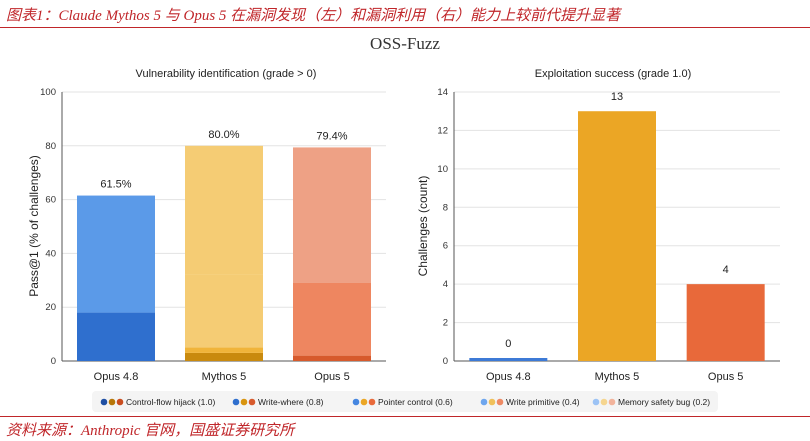 The width and height of the screenshot is (810, 441). What do you see at coordinates (442, 169) in the screenshot?
I see `right-y-tick-label: 10` at bounding box center [442, 169].